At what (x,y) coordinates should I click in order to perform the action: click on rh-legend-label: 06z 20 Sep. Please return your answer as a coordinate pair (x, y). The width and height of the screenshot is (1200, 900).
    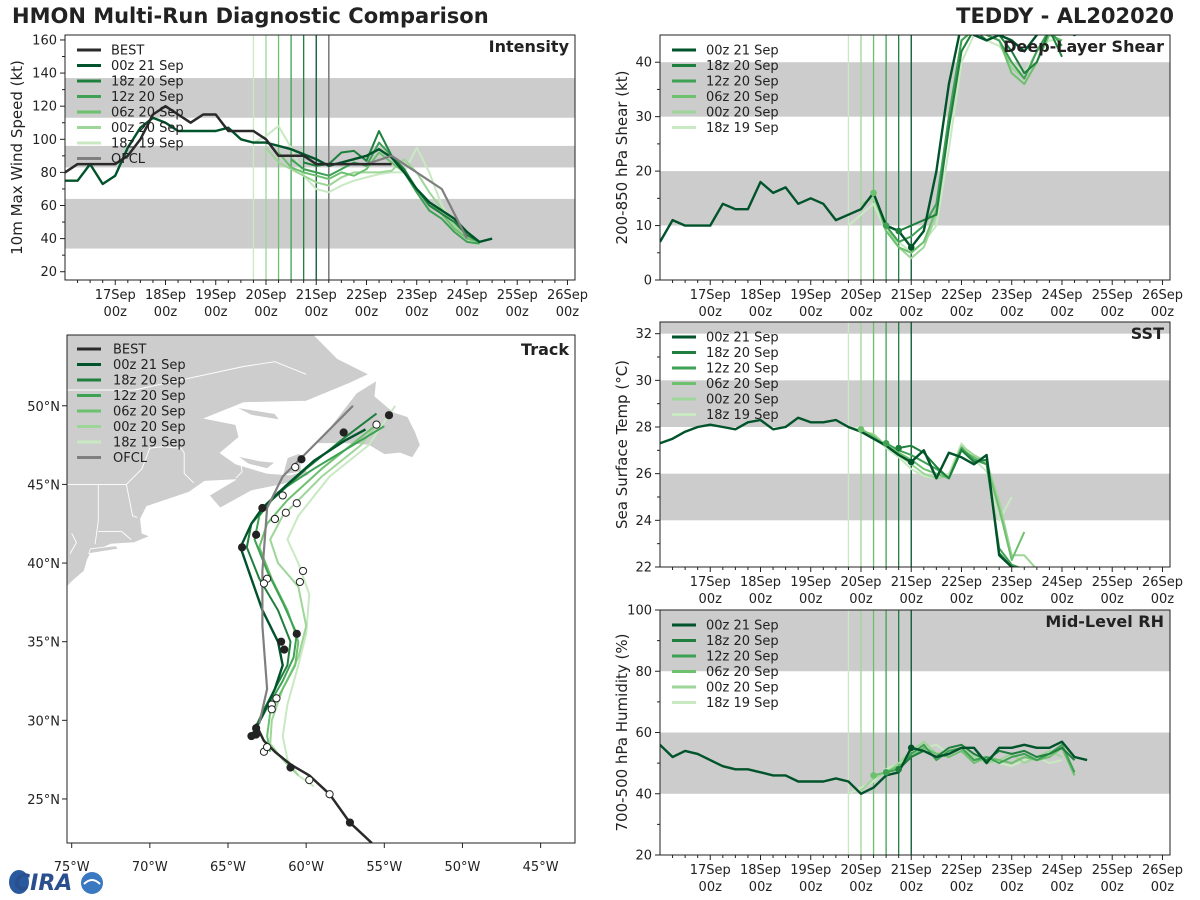
    Looking at the image, I should click on (742, 672).